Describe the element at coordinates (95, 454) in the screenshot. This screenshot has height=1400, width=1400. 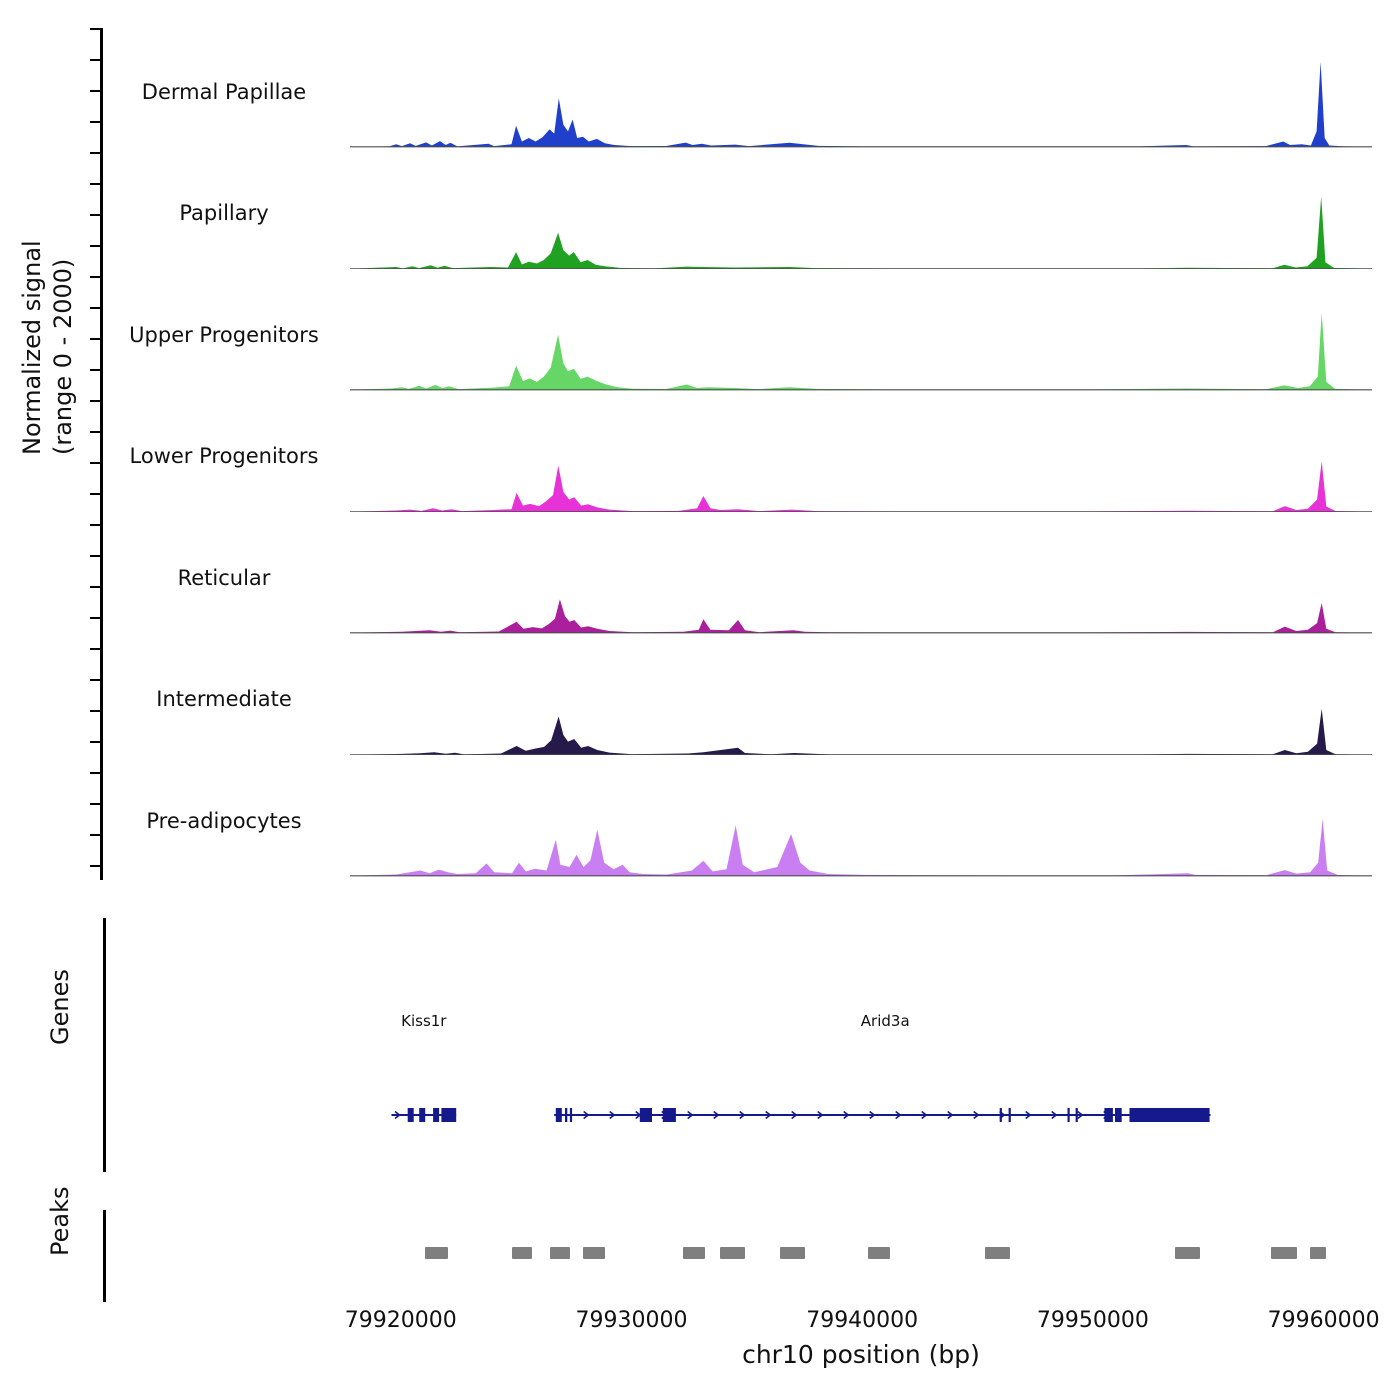
I see `y-axis-ticks` at that location.